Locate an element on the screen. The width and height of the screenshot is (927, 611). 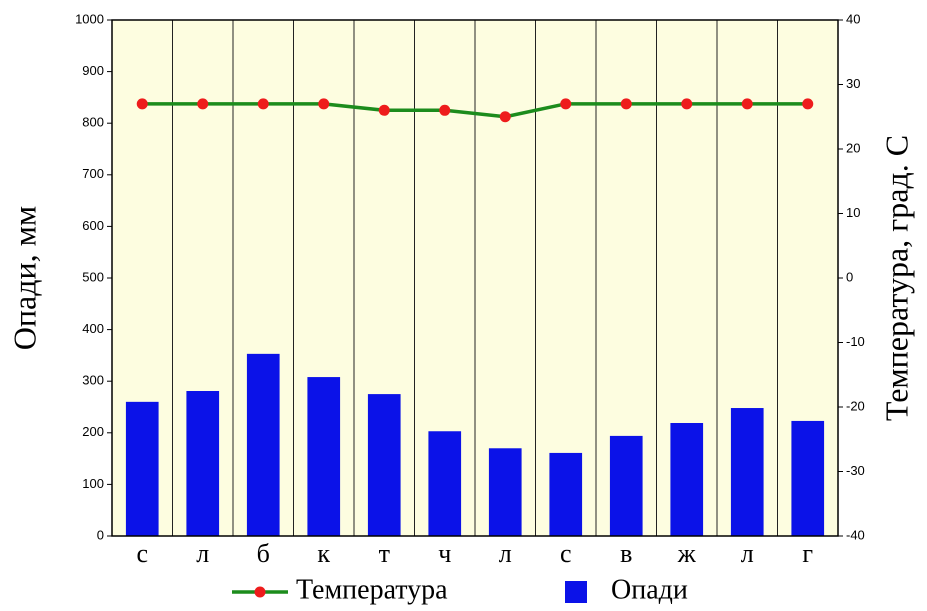
y2-tick-label: 40 is located at coordinates (853, 18).